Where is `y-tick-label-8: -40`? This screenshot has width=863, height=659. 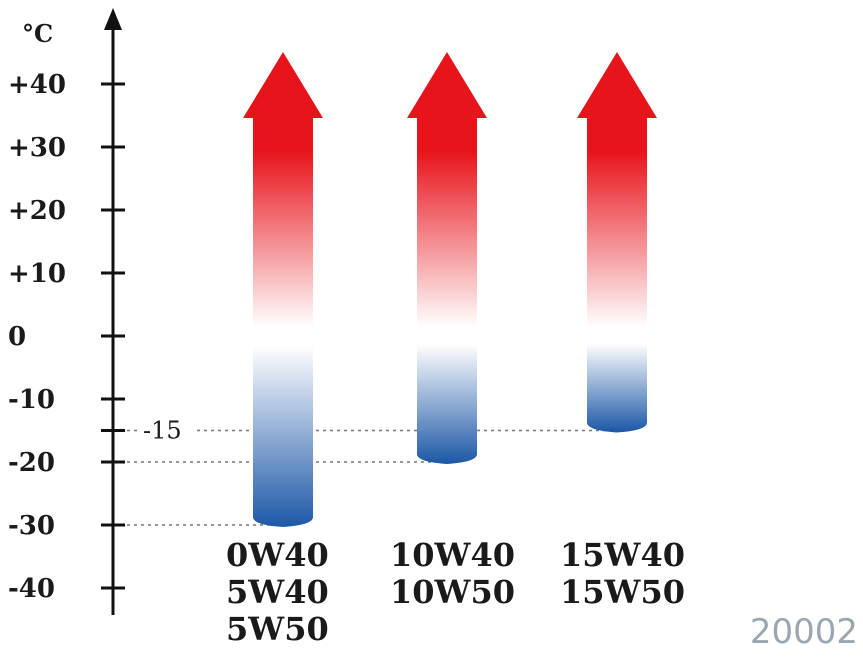 y-tick-label-8: -40 is located at coordinates (31, 589).